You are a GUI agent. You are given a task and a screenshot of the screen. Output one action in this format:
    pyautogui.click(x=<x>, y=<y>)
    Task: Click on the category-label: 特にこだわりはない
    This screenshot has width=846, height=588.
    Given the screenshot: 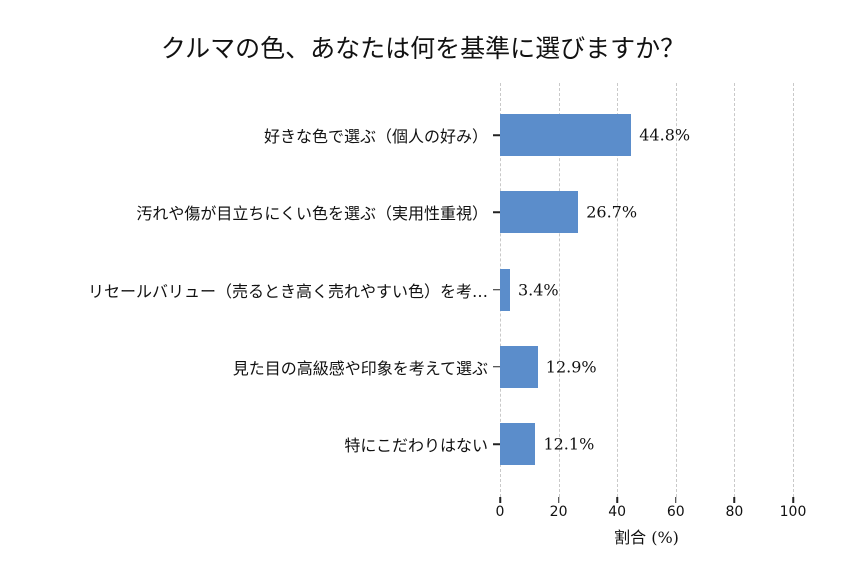 What is the action you would take?
    pyautogui.click(x=416, y=445)
    